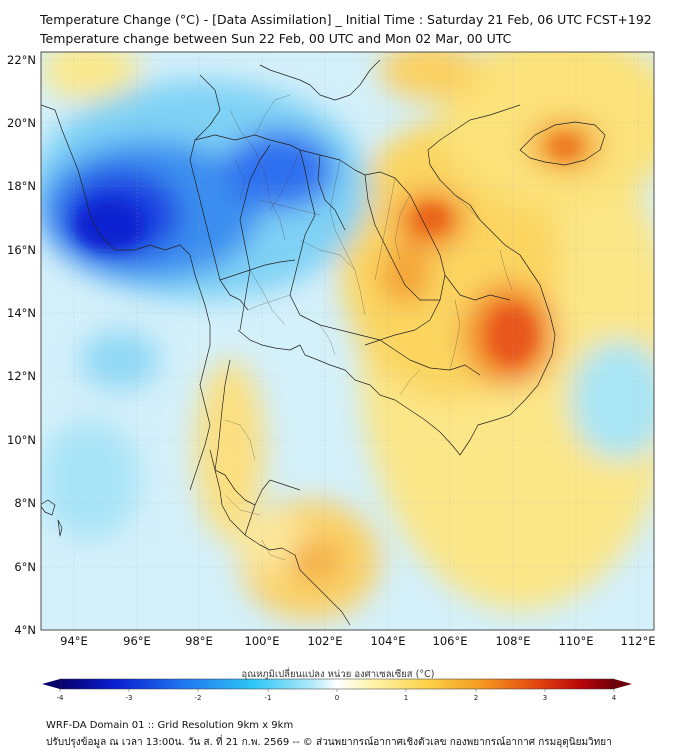  I want to click on lat-label-18N: 18°N, so click(21, 186).